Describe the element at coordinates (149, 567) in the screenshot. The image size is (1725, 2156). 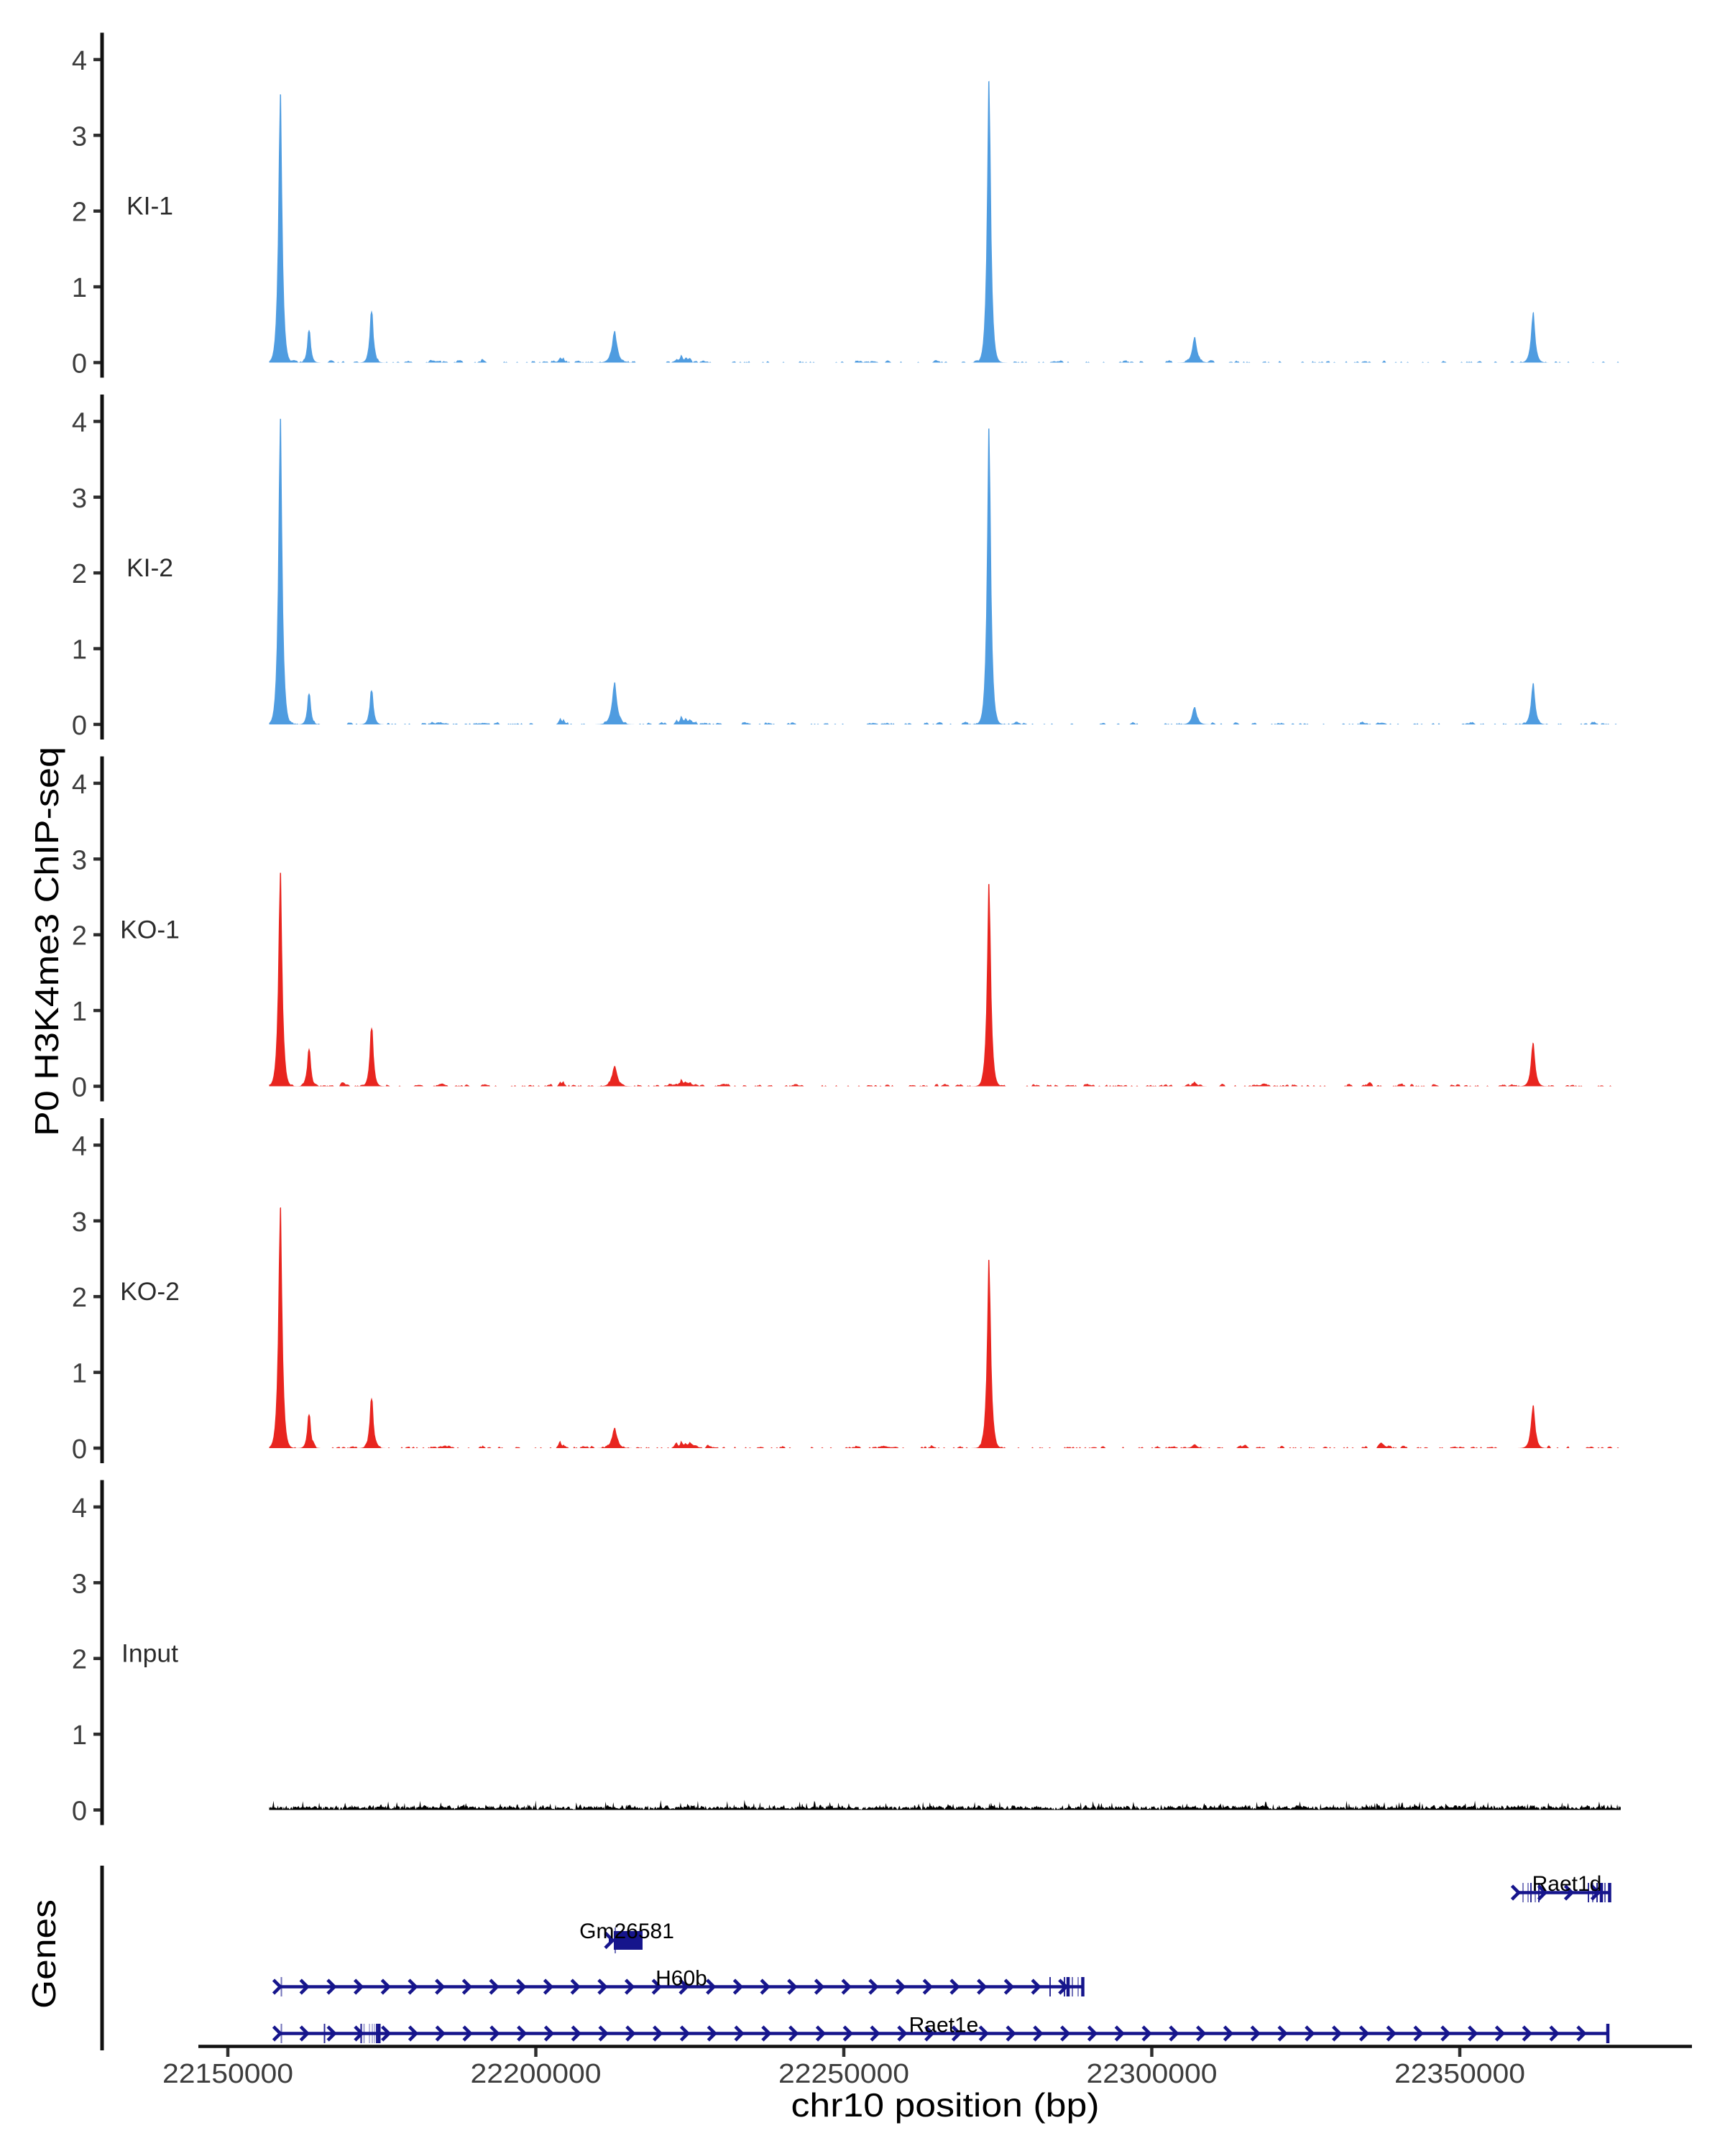
I see `svg-text: KI-2` at that location.